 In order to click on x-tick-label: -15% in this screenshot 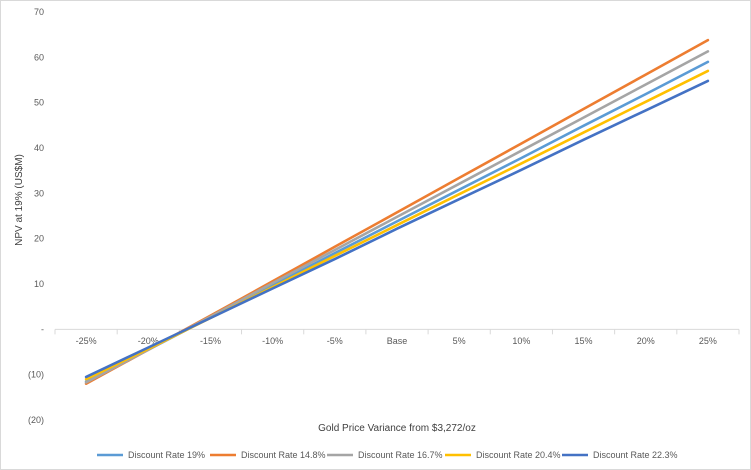, I will do `click(210, 341)`.